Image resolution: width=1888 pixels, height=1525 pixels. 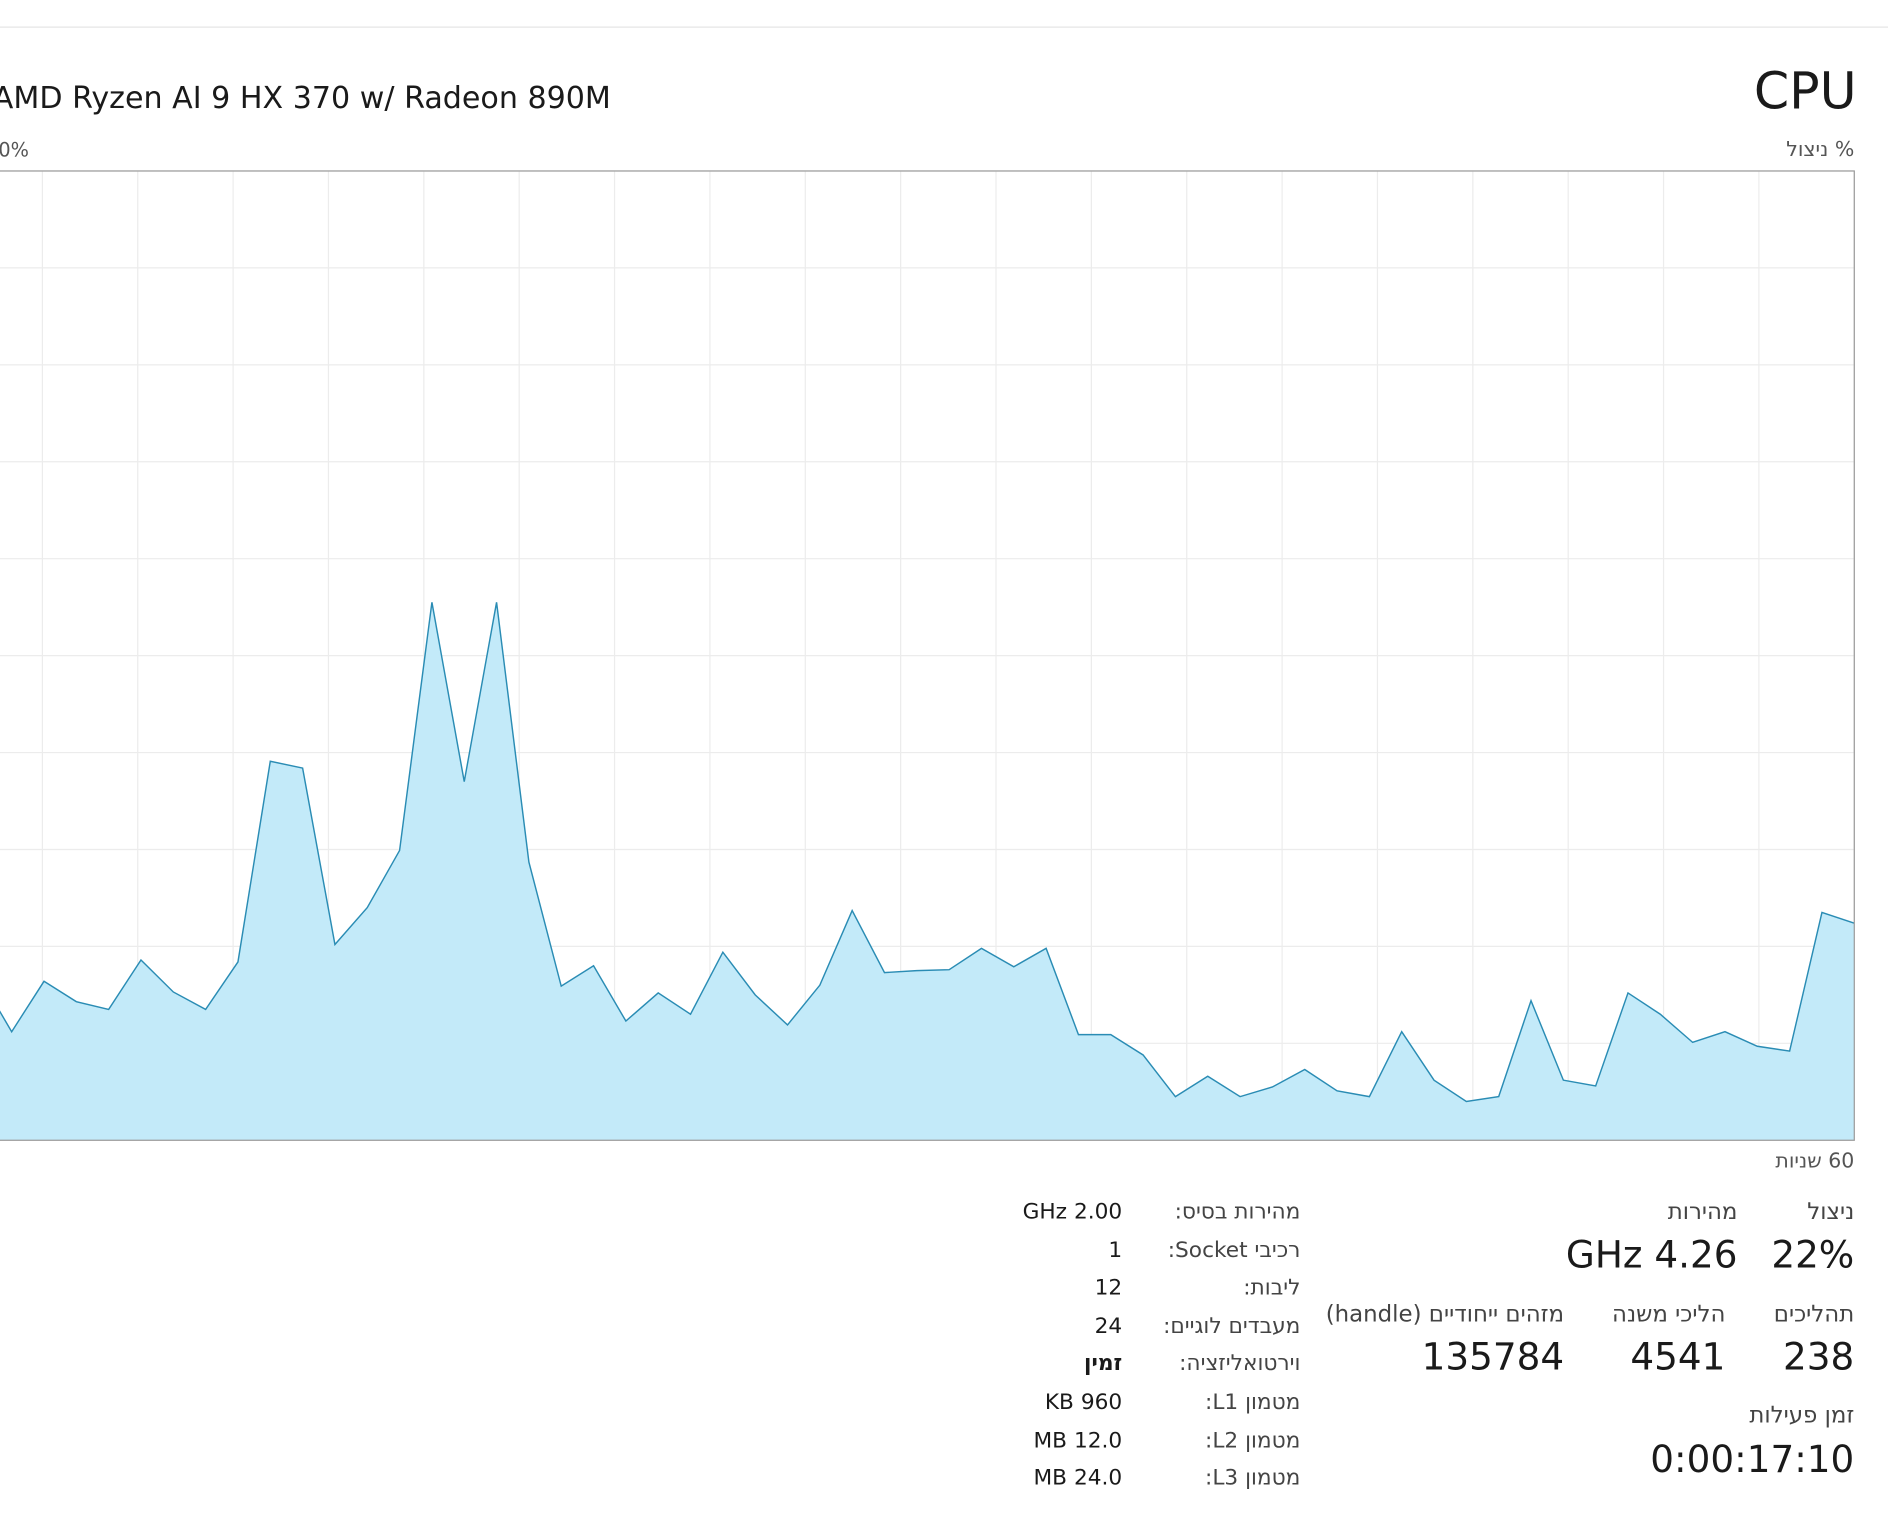 I want to click on stat-label: מהירות, so click(x=1702, y=1212).